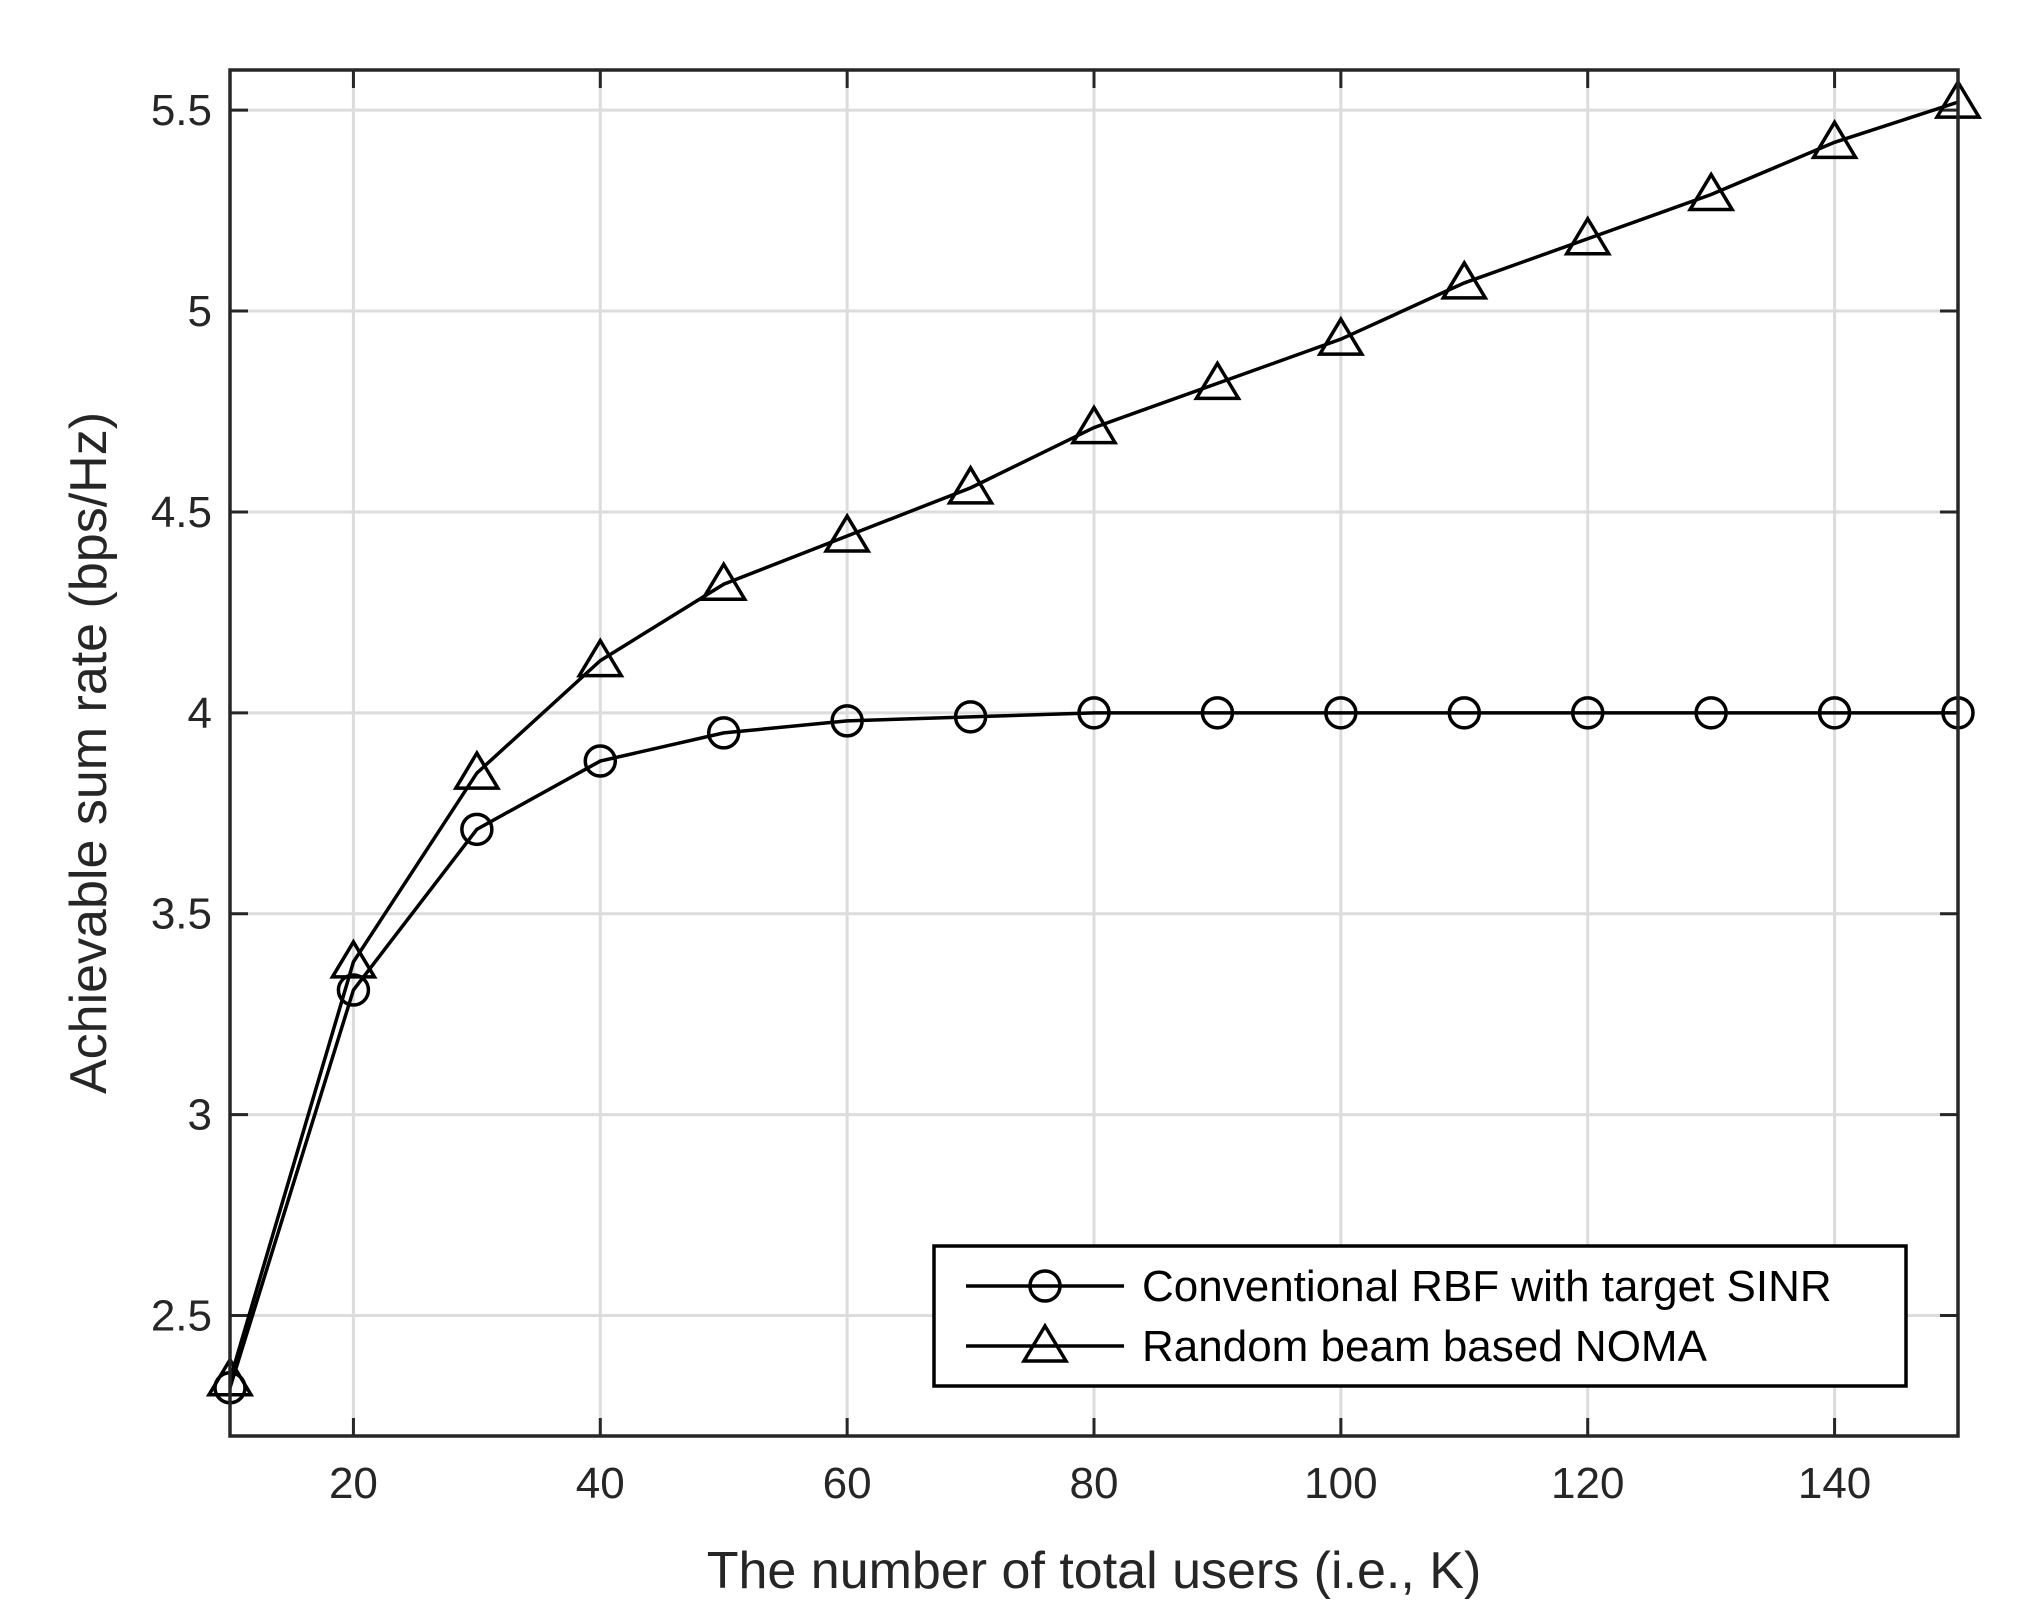 This screenshot has height=1617, width=2029. I want to click on y-tick-label: 3, so click(200, 1115).